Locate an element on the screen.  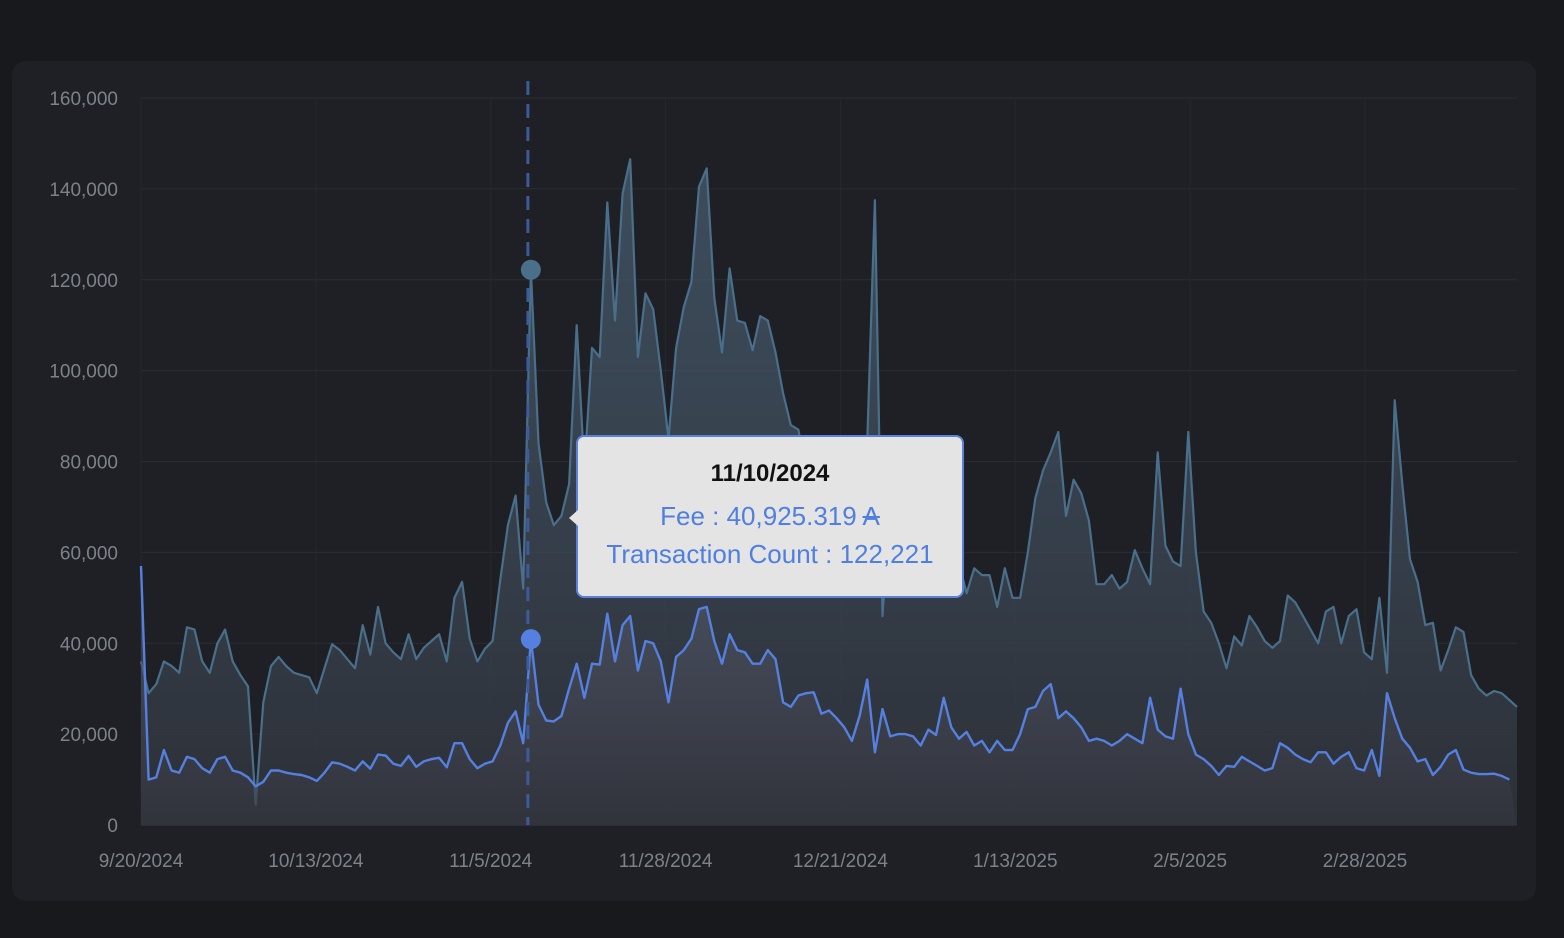
hover-layer is located at coordinates (530, 453).